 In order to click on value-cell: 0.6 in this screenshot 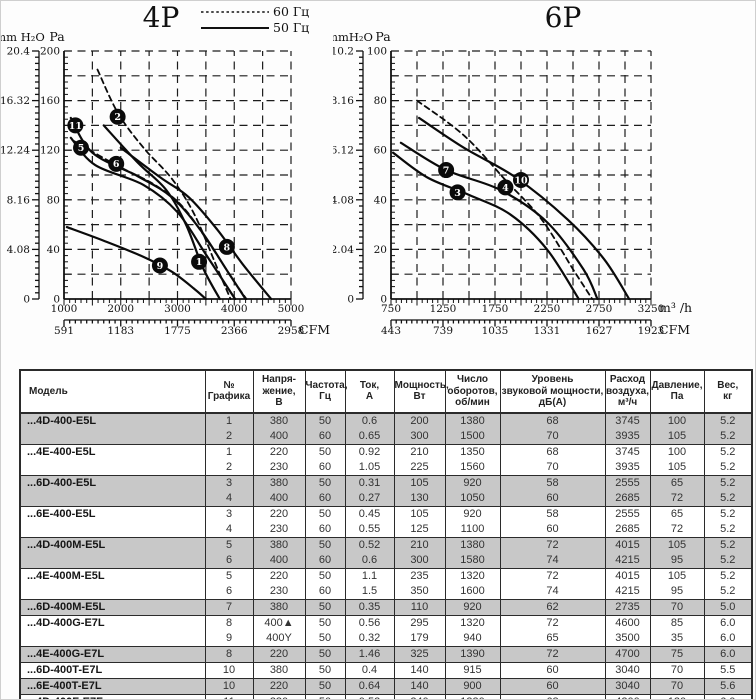, I will do `click(369, 420)`.